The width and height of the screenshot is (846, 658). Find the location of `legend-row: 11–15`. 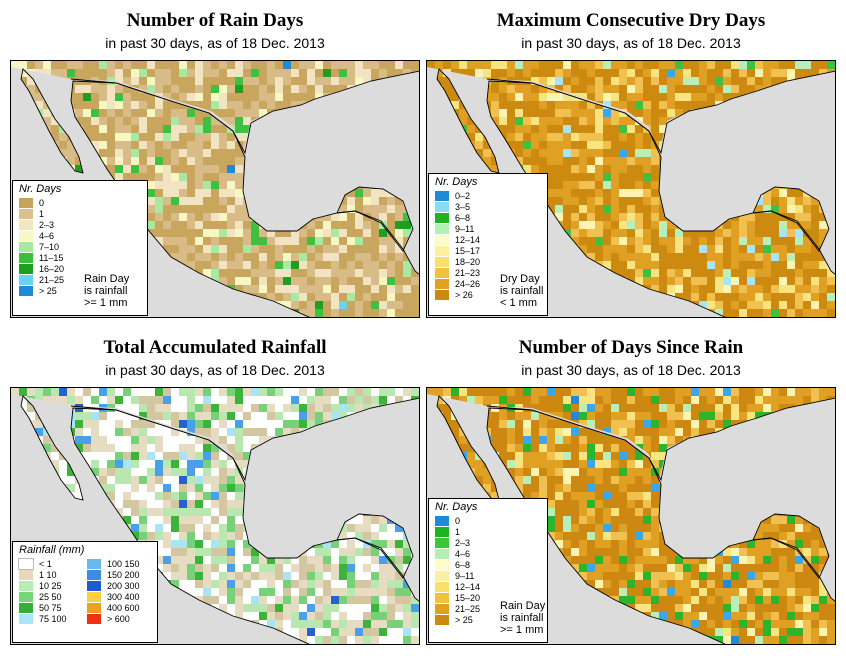

legend-row: 11–15 is located at coordinates (83, 257).